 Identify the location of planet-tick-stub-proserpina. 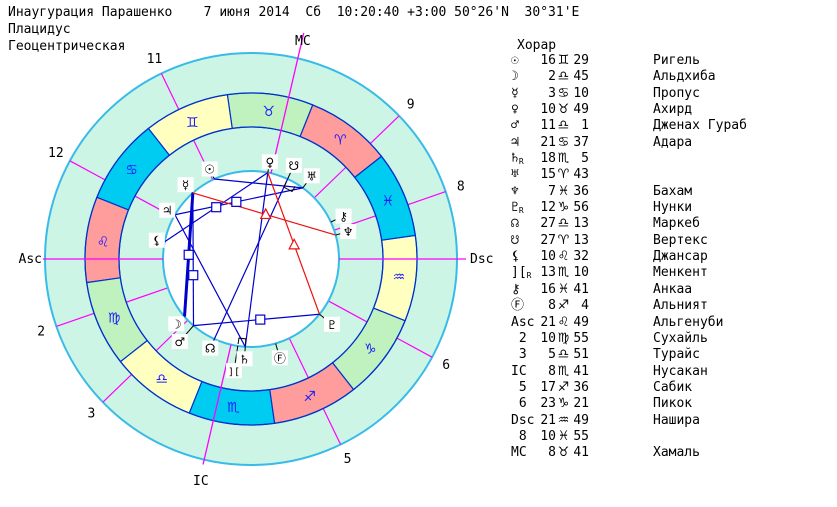
(236, 357).